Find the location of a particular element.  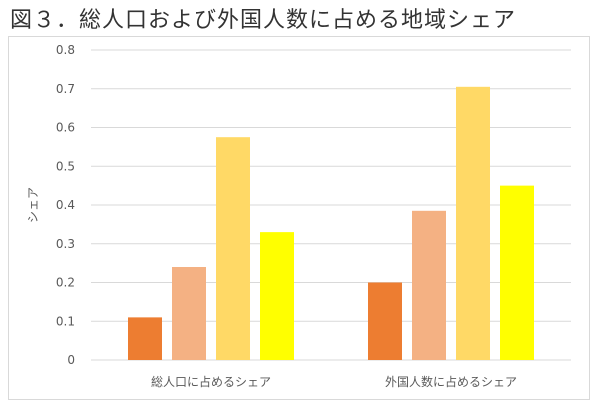

x-category-label: 外国人数に占めるシェア is located at coordinates (451, 381).